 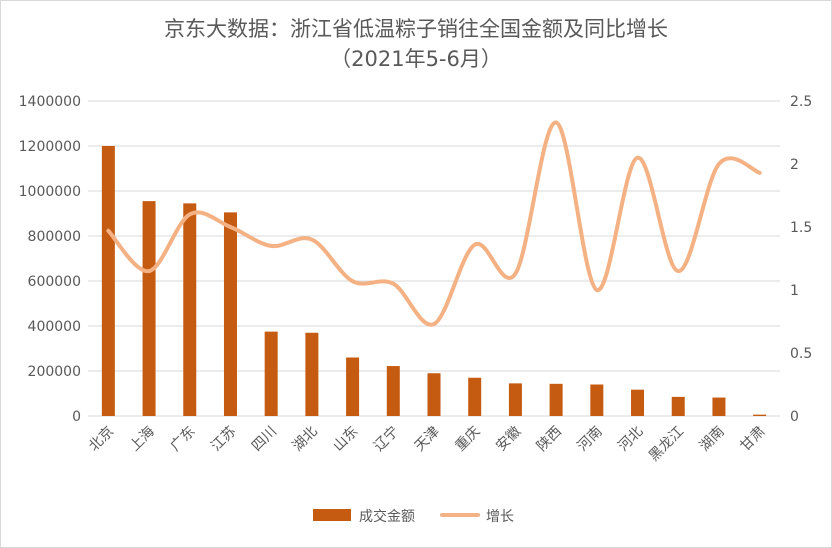 What do you see at coordinates (190, 309) in the screenshot?
I see `bar-广东` at bounding box center [190, 309].